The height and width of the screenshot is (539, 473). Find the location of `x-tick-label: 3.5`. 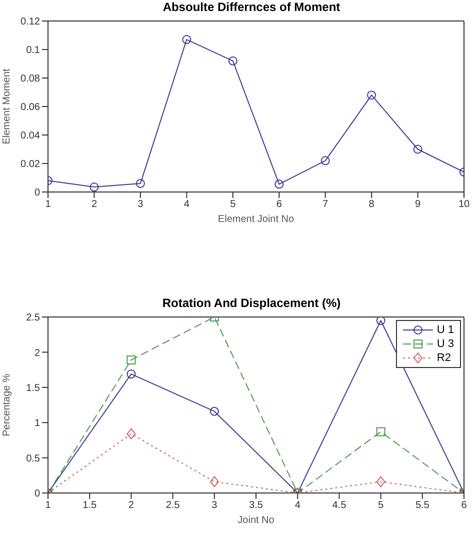

x-tick-label: 3.5 is located at coordinates (256, 506).